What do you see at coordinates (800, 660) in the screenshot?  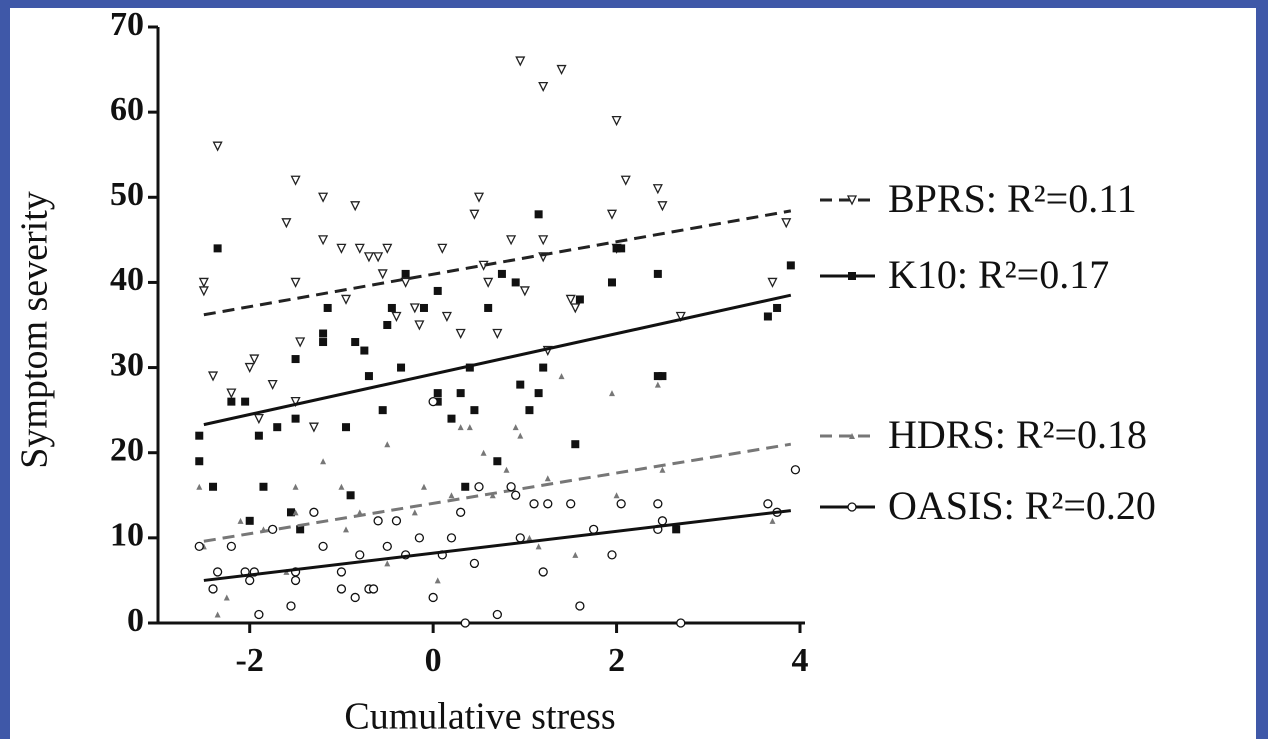 I see `x-tick-label: 4` at bounding box center [800, 660].